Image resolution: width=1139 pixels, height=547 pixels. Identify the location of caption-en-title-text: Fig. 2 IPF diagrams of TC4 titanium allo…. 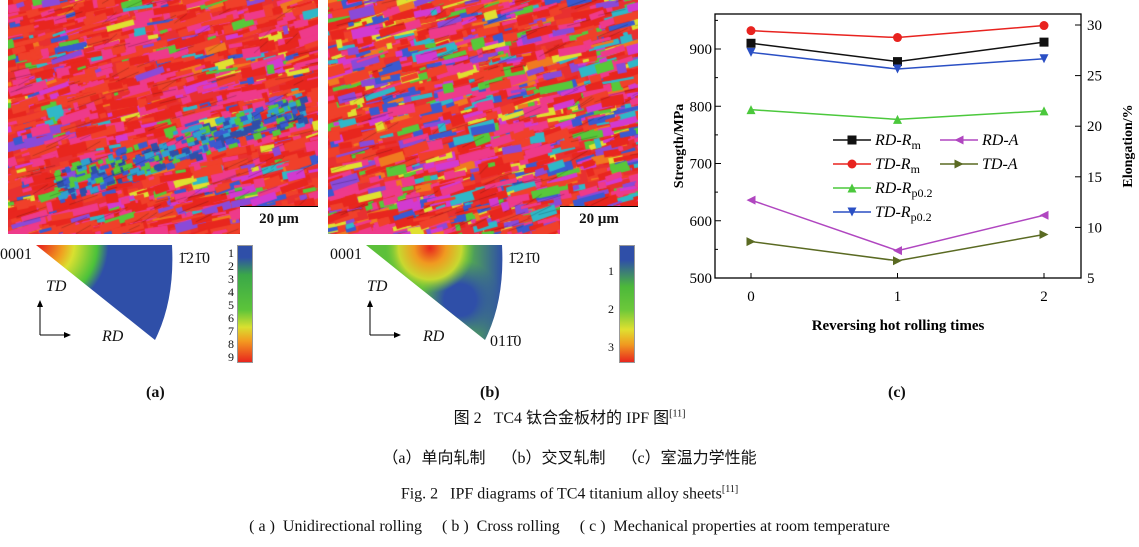
(561, 494).